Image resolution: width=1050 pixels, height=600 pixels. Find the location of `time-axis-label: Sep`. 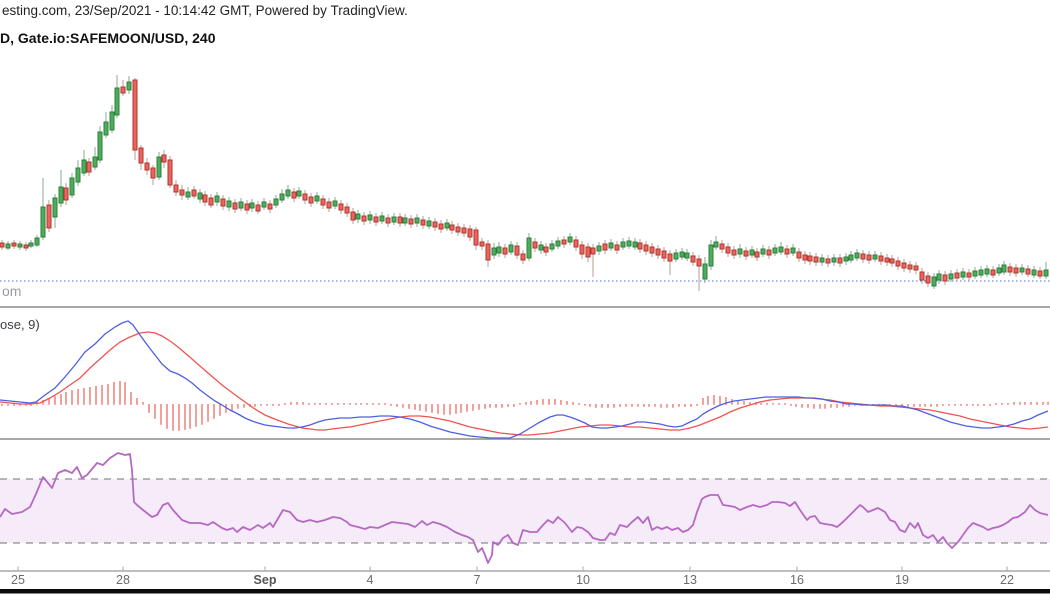

time-axis-label: Sep is located at coordinates (265, 580).